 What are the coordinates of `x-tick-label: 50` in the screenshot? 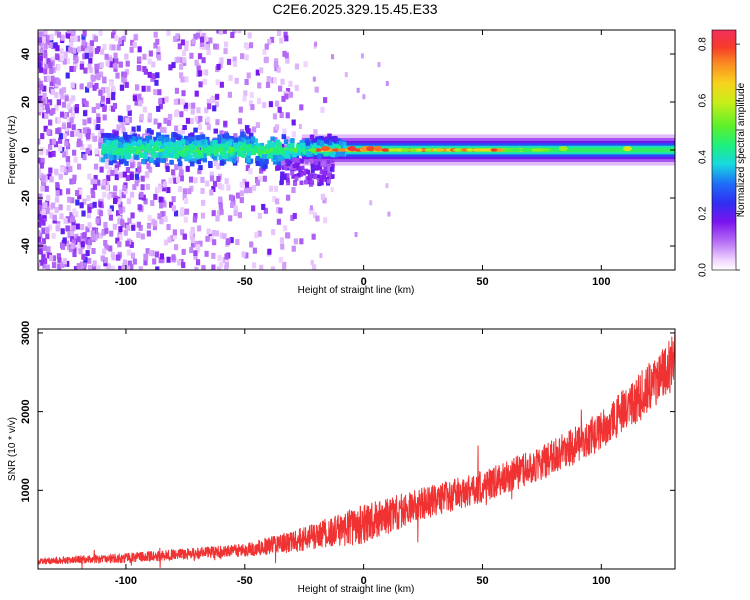 It's located at (482, 581).